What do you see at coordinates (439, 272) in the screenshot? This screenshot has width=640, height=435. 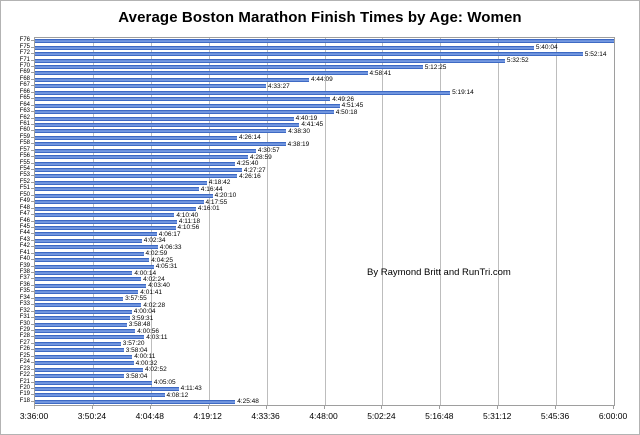 I see `annotation: By Raymond Britt and RunTri.com` at bounding box center [439, 272].